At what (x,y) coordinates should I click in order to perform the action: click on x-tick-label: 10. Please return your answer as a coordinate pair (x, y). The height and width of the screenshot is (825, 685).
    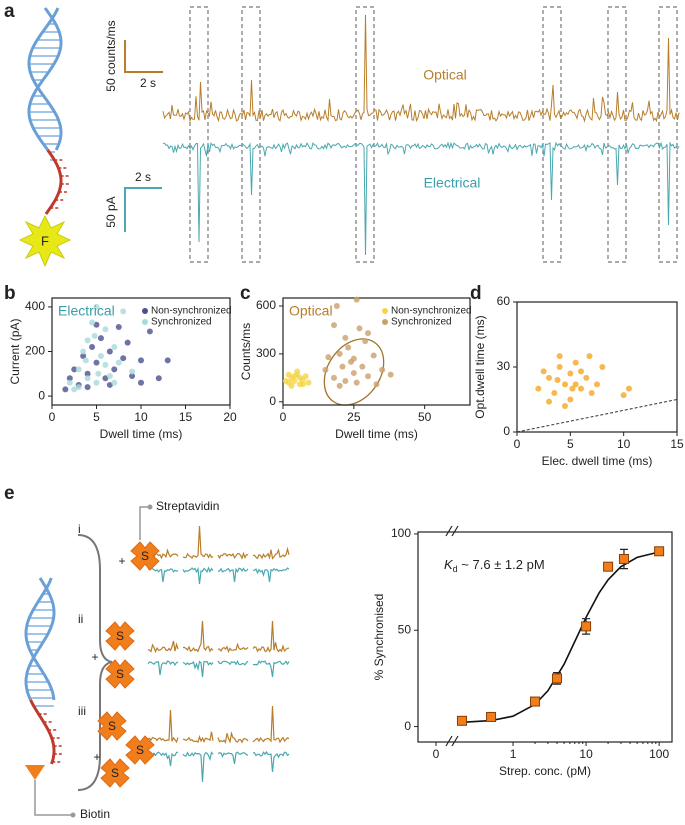
    Looking at the image, I should click on (624, 444).